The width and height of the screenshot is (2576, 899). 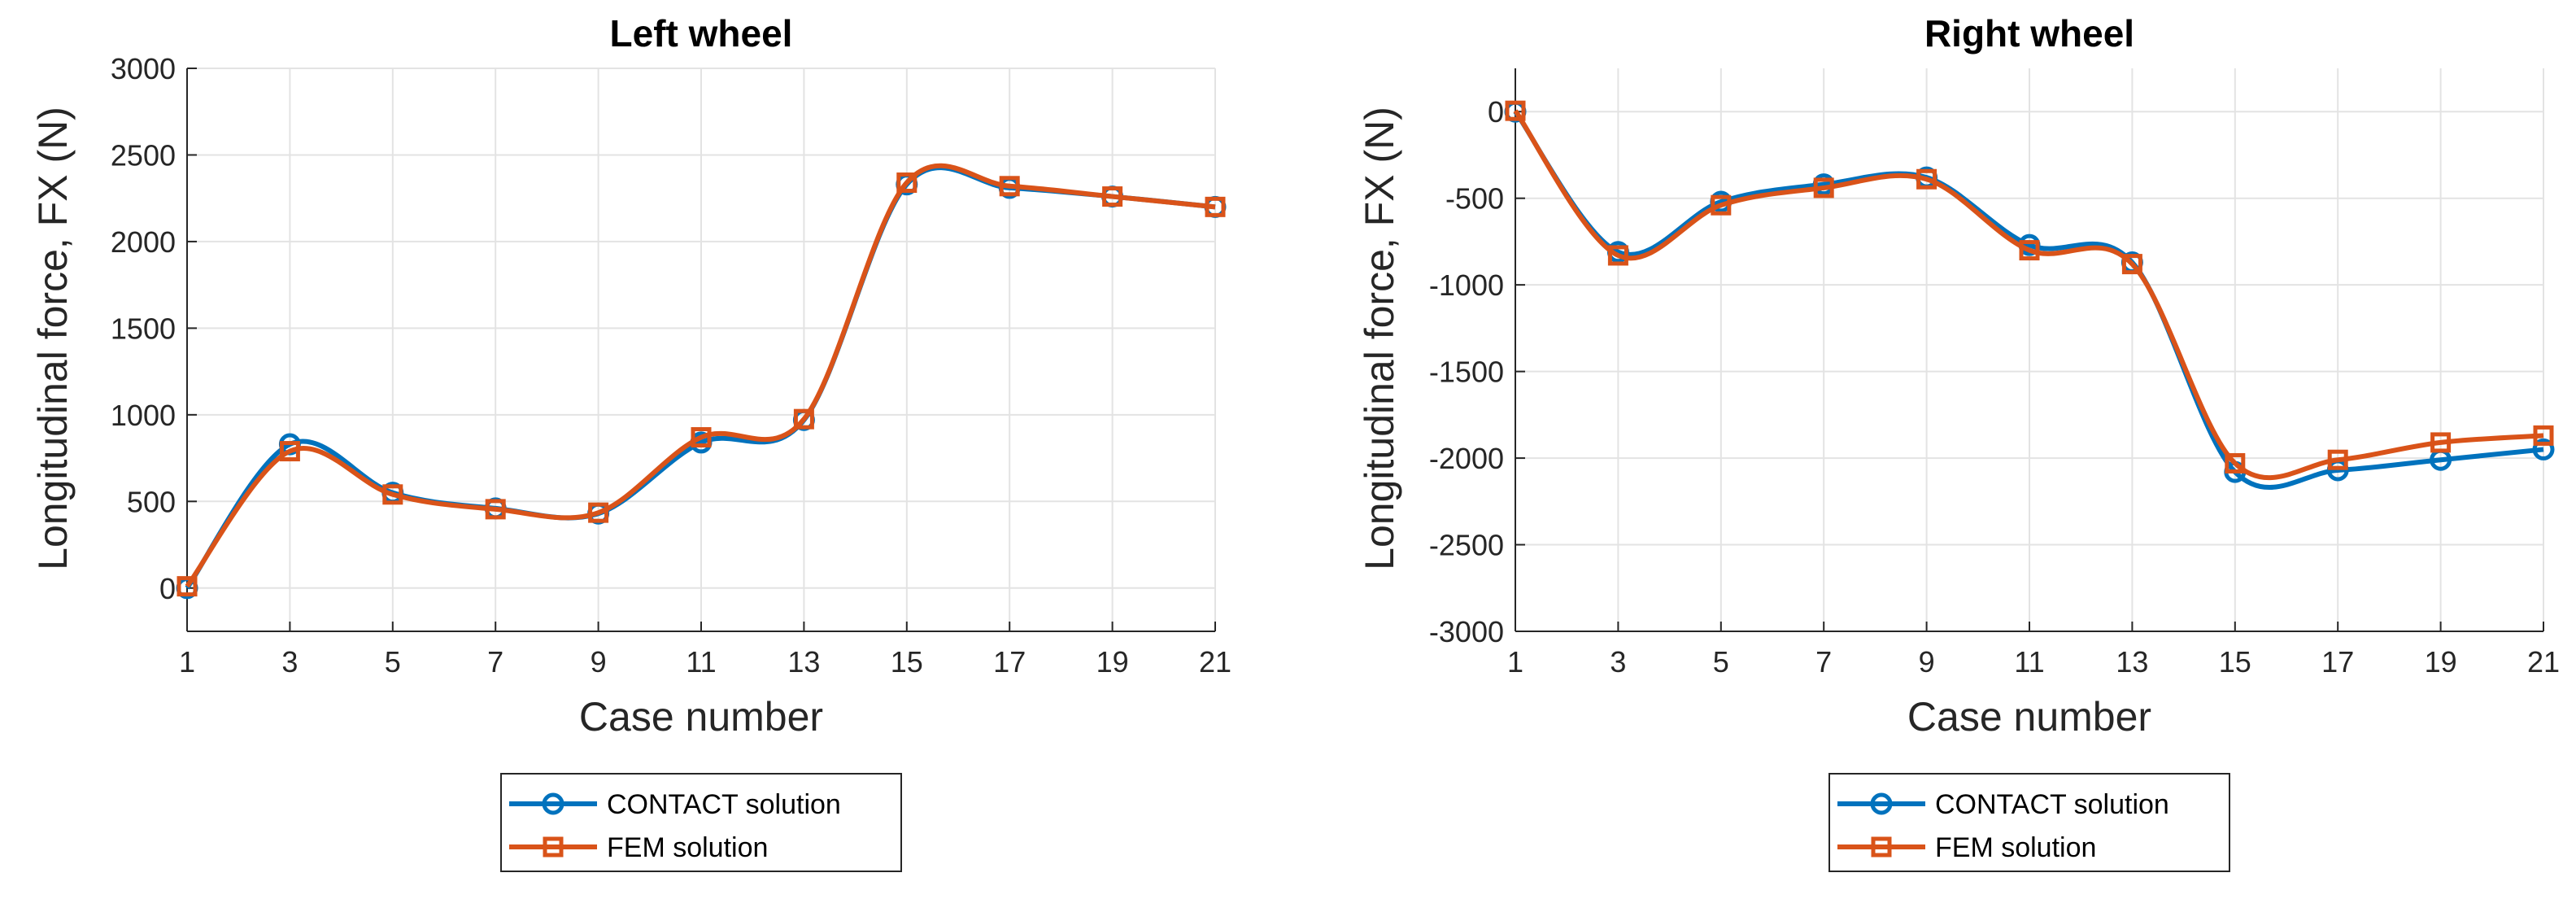 I want to click on chart-title: Left wheel, so click(x=701, y=34).